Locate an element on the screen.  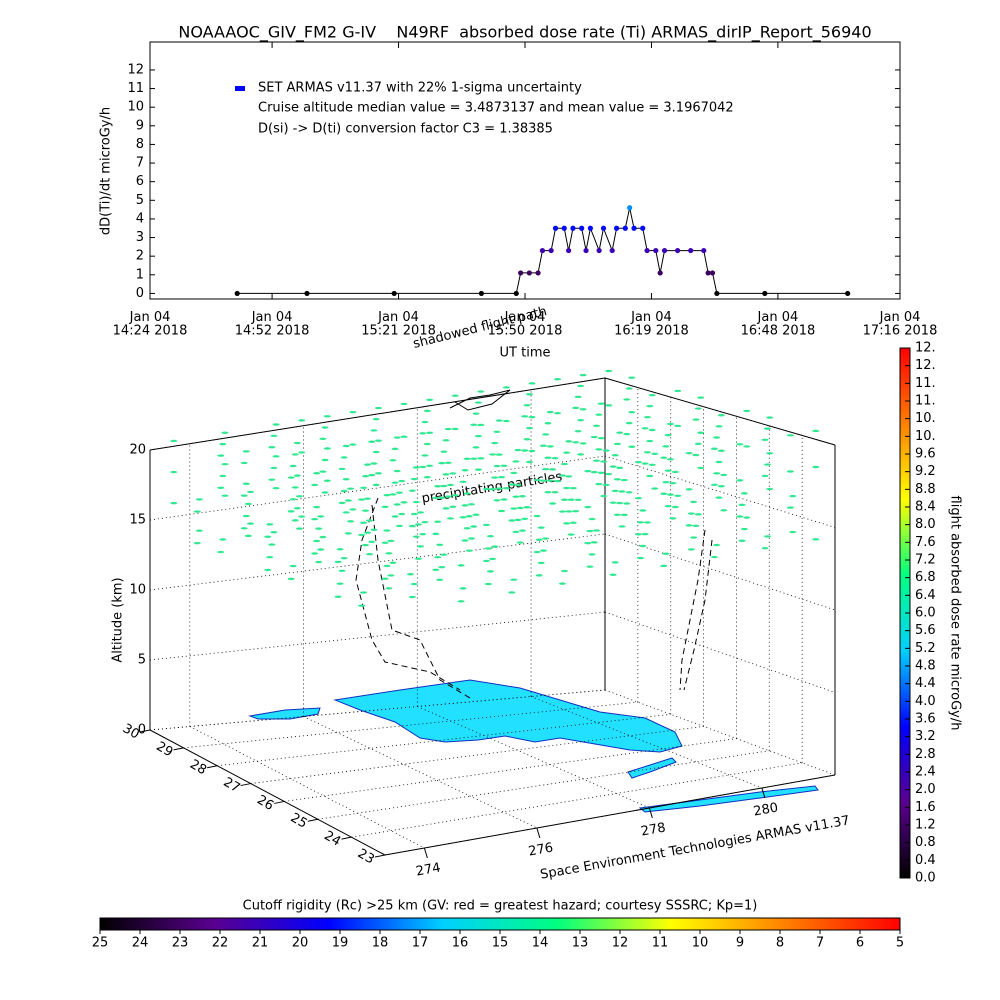
colorbar-tick-label: 21 is located at coordinates (260, 943).